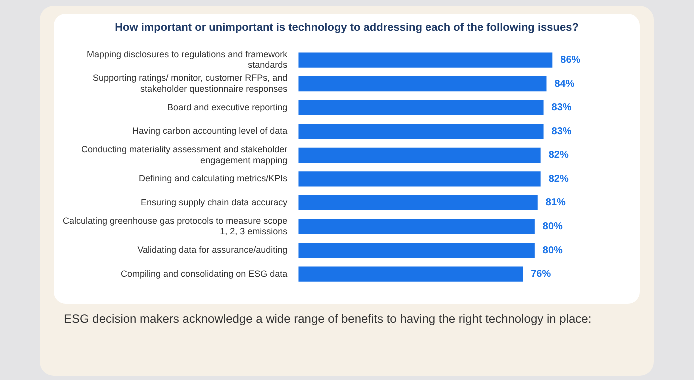  What do you see at coordinates (213, 250) in the screenshot?
I see `y-tick-label: Validating data for assurance/auditing` at bounding box center [213, 250].